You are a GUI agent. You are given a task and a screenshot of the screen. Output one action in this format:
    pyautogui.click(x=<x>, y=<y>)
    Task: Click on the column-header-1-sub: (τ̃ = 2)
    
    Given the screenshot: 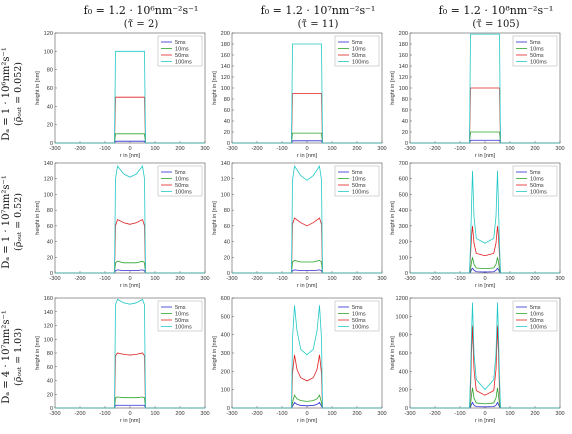 What is the action you would take?
    pyautogui.click(x=141, y=24)
    